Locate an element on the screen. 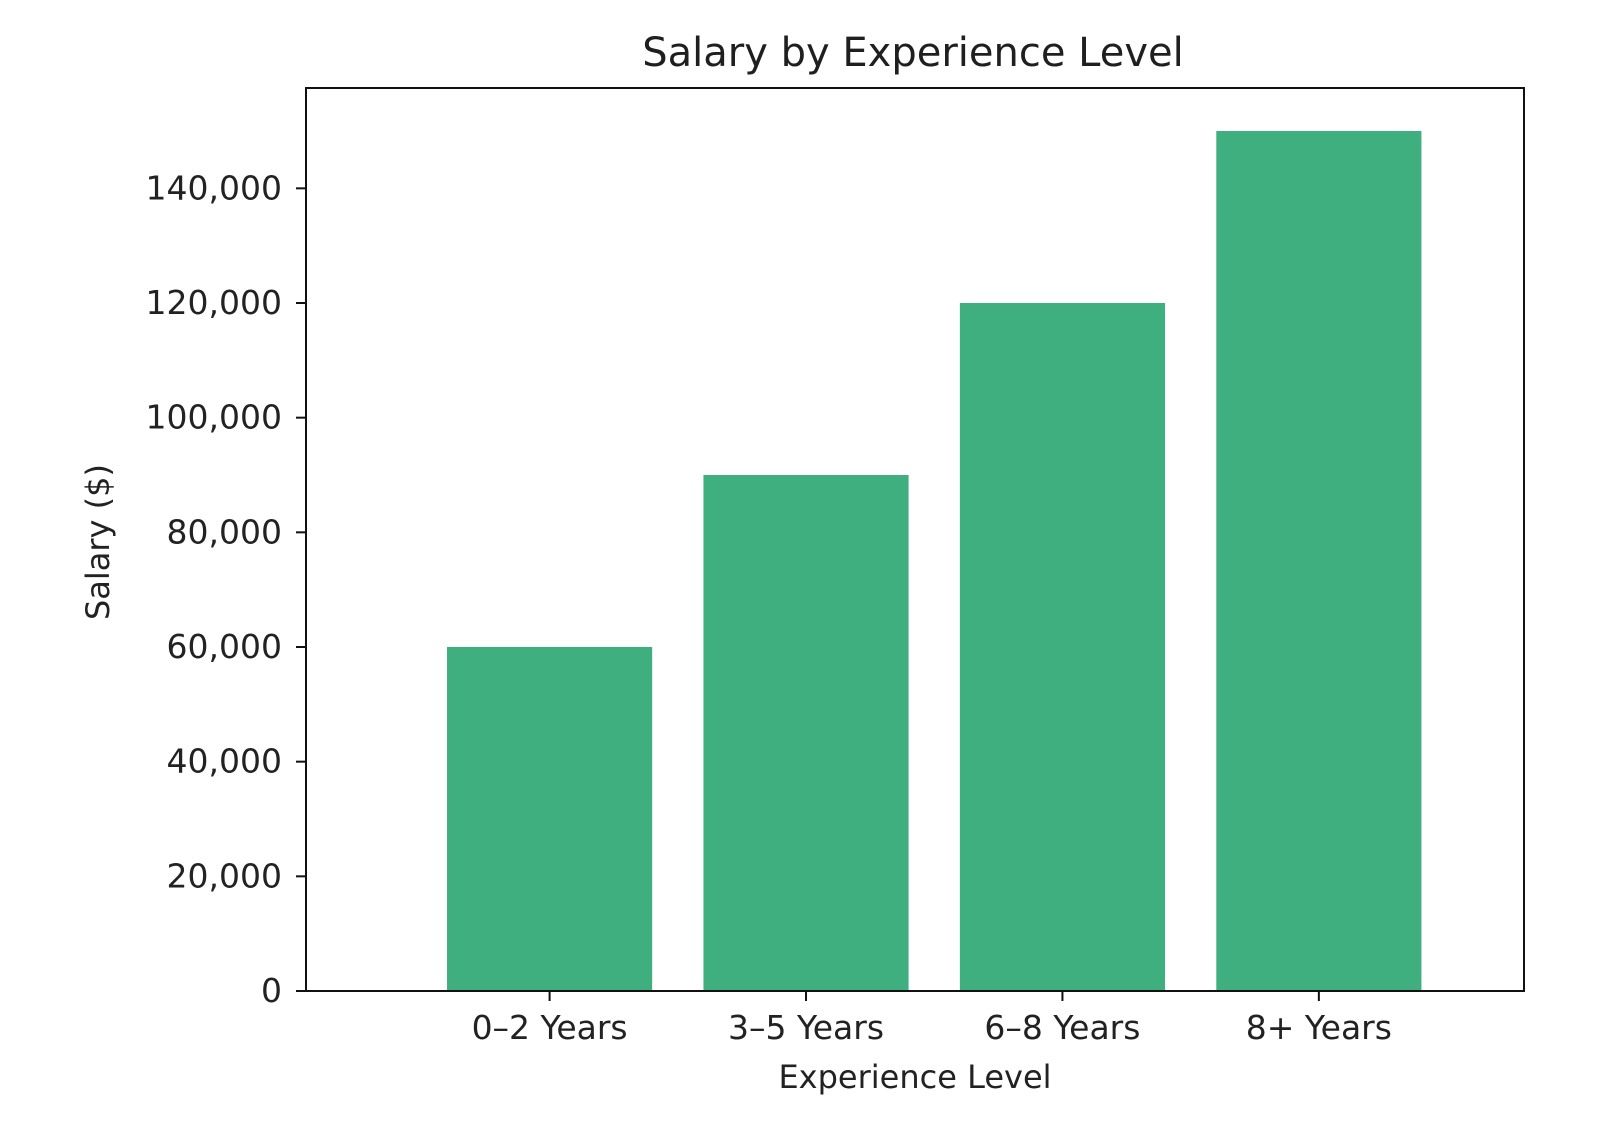  y-tick-label-3: 60,000 is located at coordinates (224, 646).